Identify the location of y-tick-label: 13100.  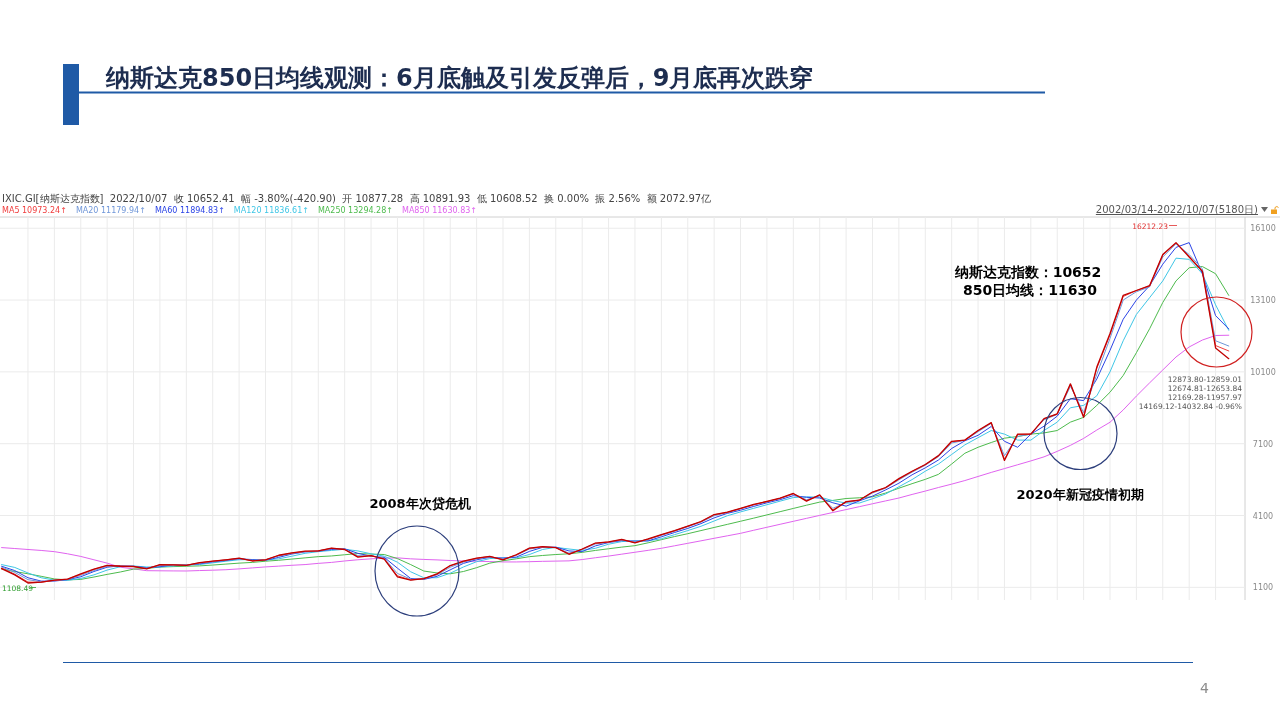
(1263, 301).